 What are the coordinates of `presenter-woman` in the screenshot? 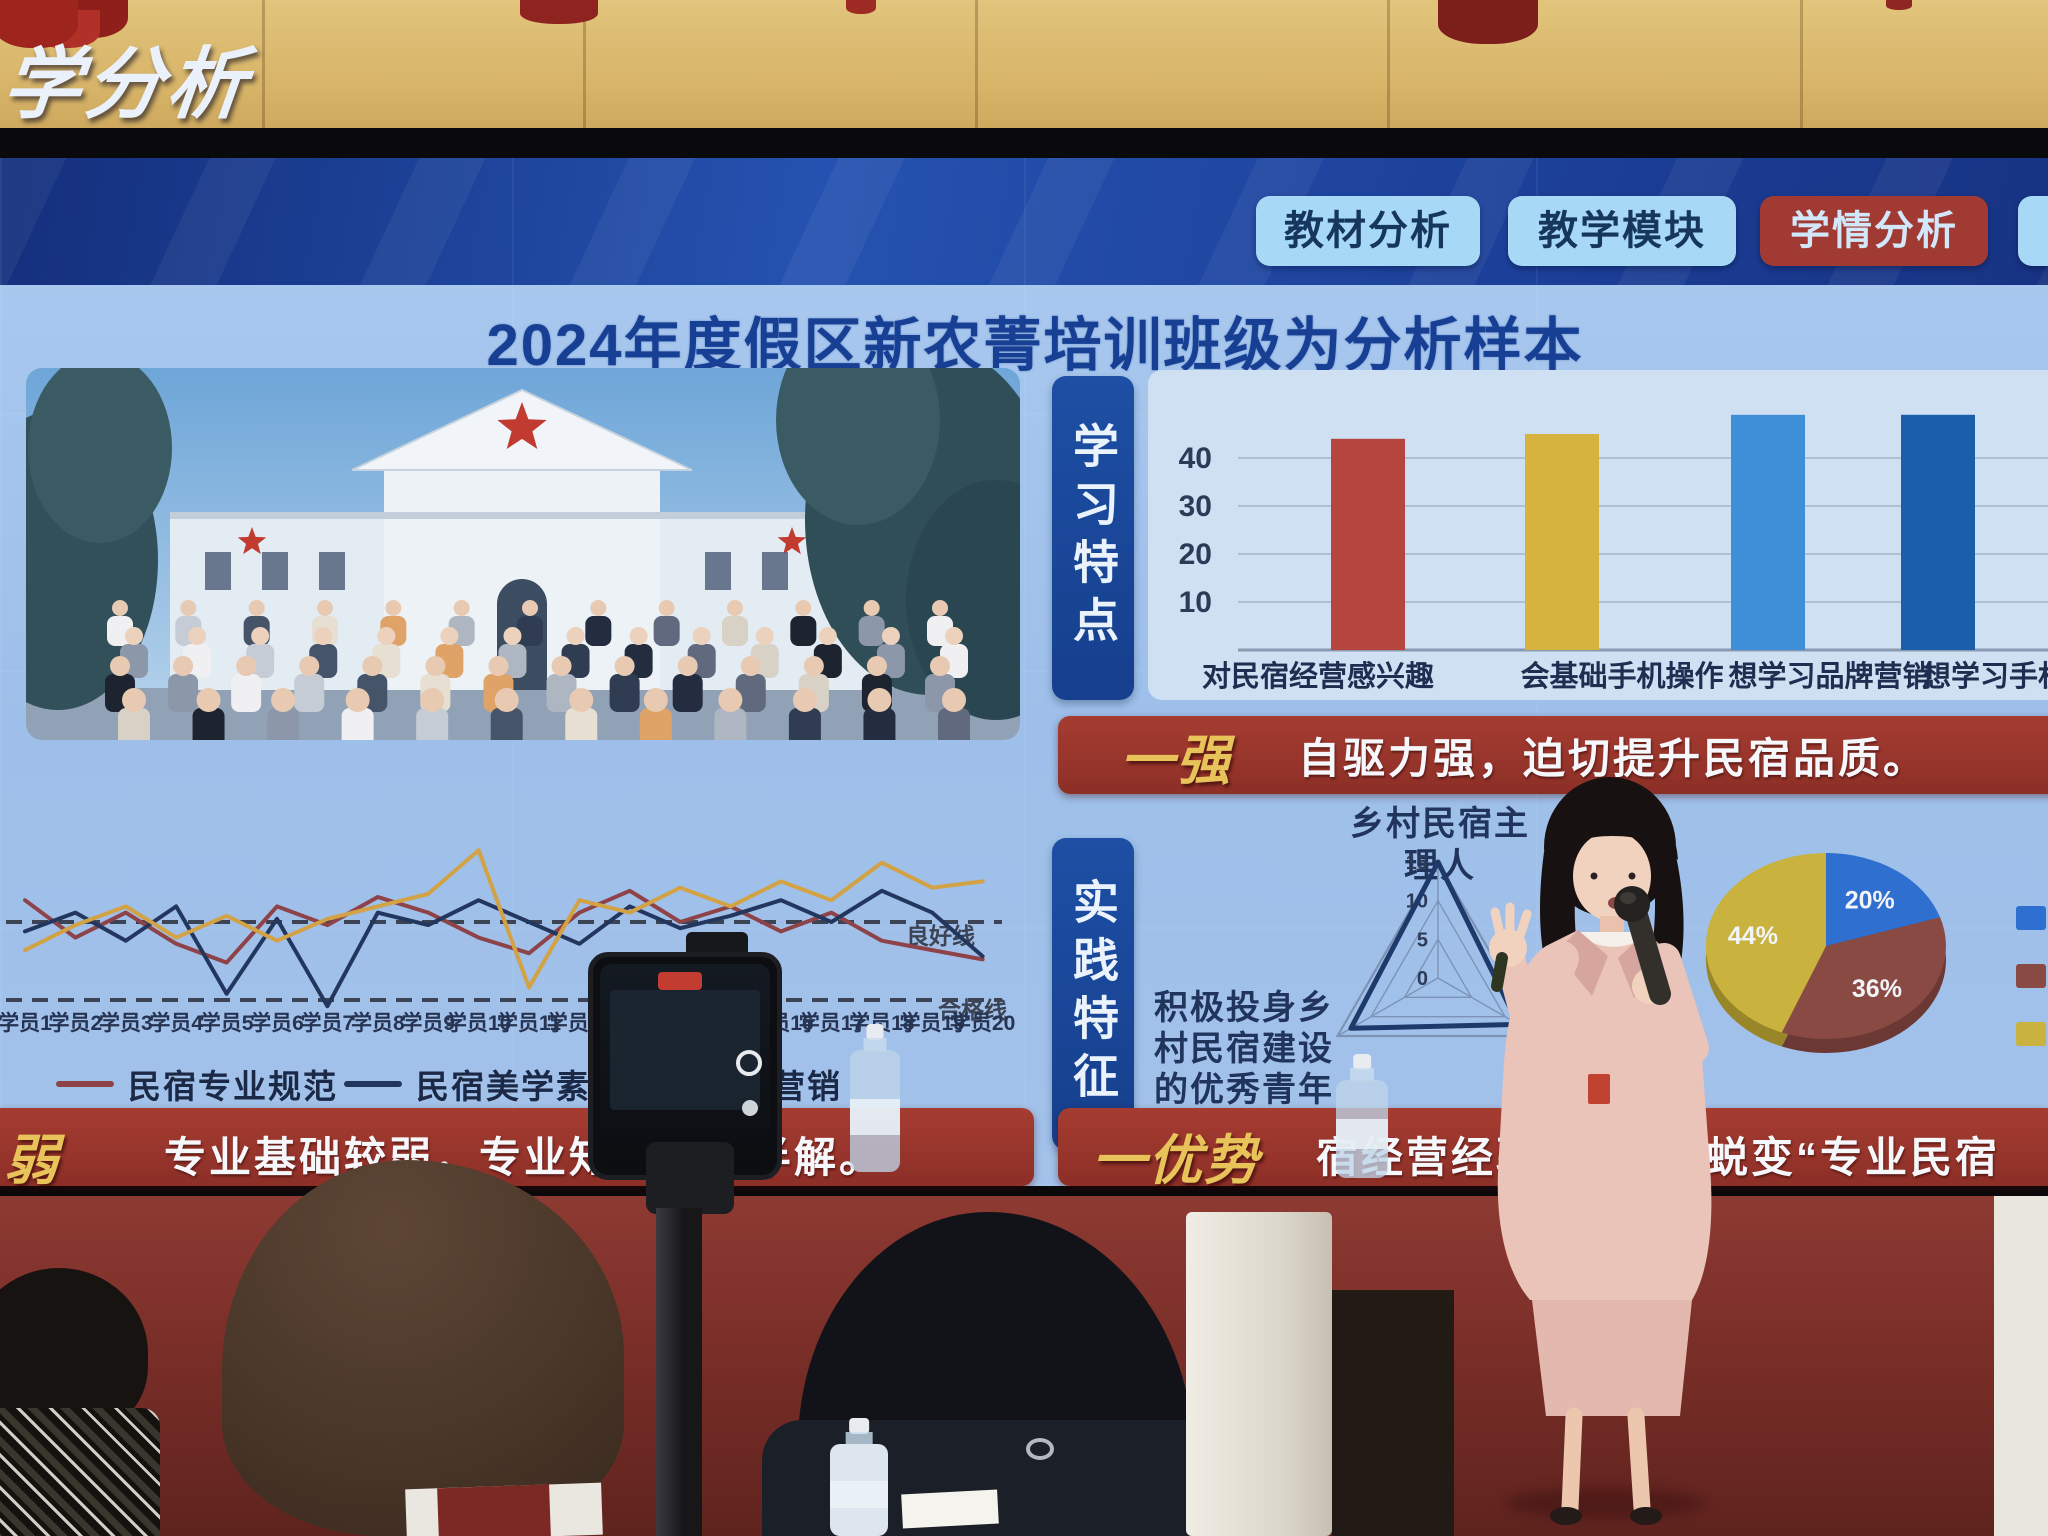 It's located at (1600, 1151).